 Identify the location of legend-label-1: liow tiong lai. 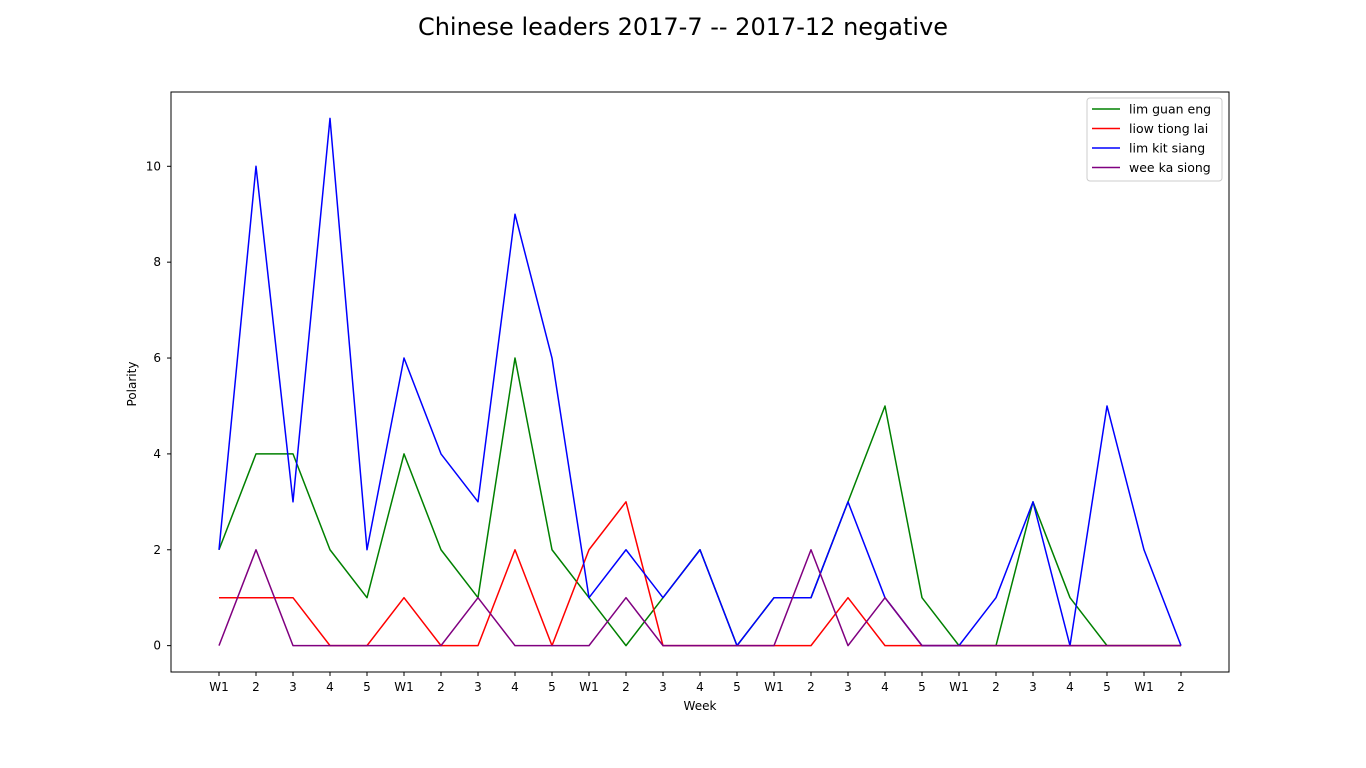
(1168, 128).